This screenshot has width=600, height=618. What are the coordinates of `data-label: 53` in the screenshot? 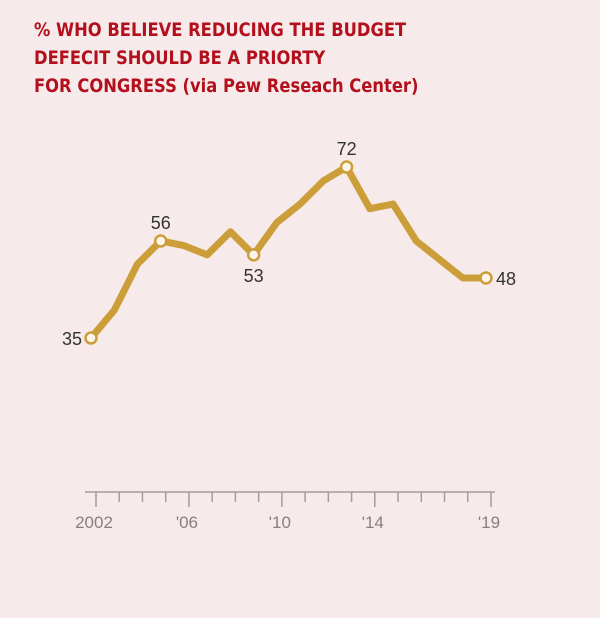 It's located at (254, 276).